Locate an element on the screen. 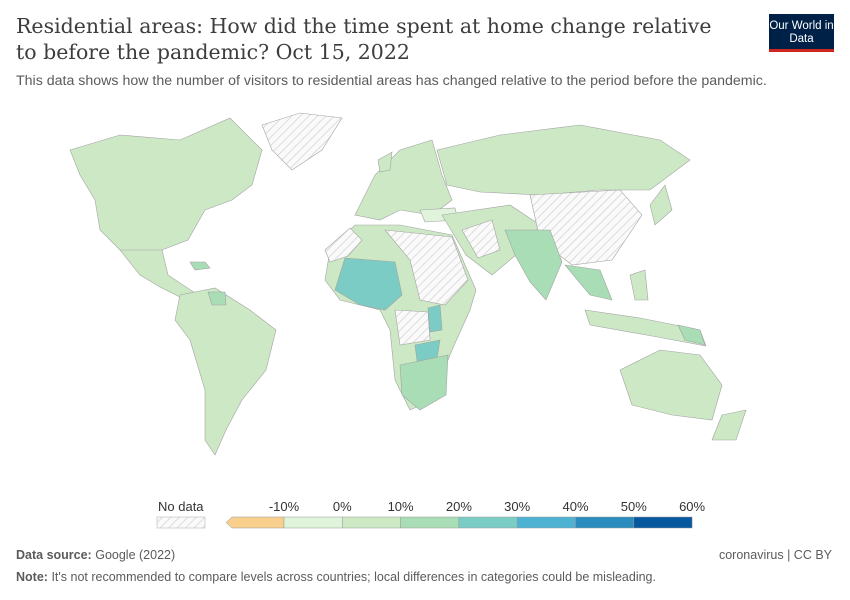 The width and height of the screenshot is (850, 600). legend-no-data-label: No data is located at coordinates (181, 506).